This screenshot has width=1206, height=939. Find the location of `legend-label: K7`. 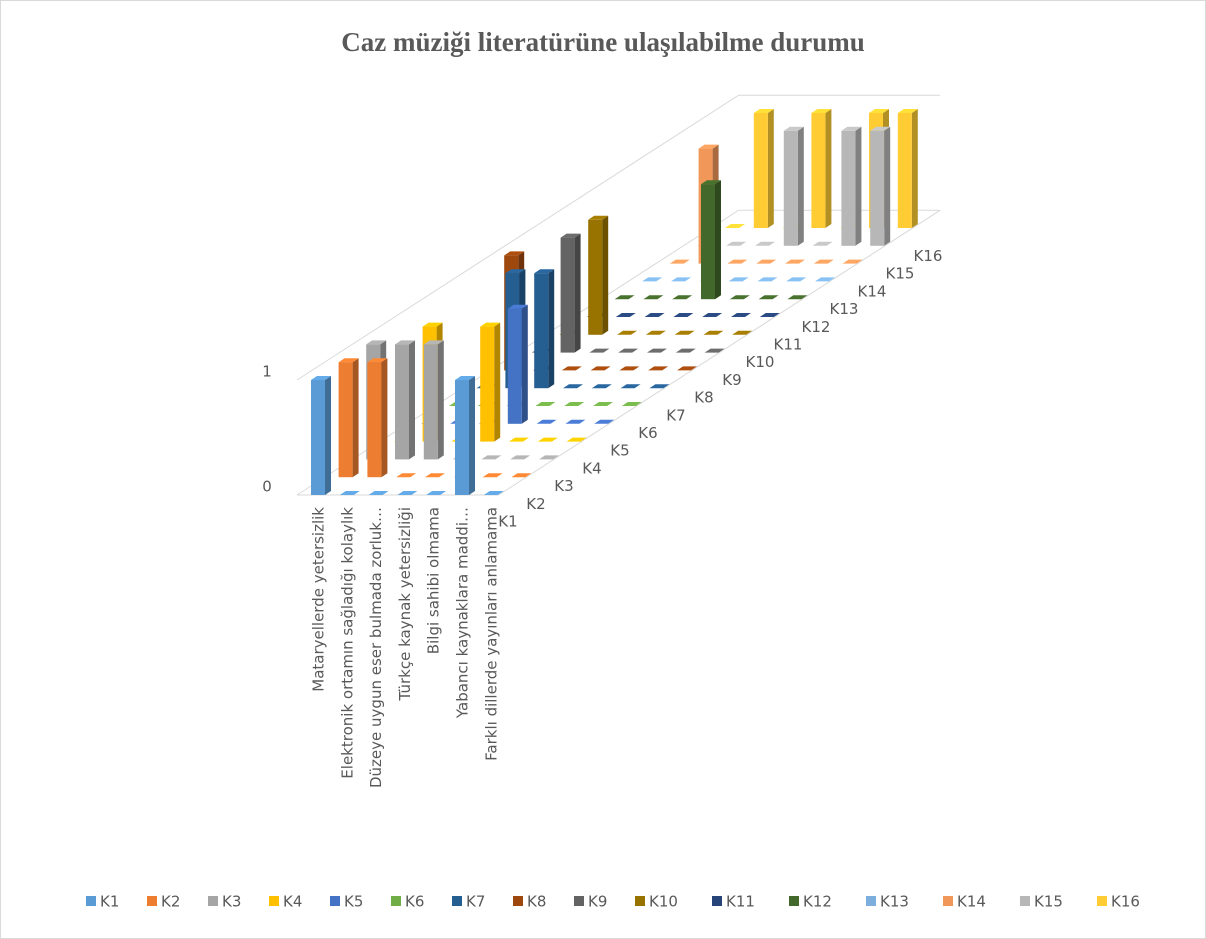

legend-label: K7 is located at coordinates (475, 902).